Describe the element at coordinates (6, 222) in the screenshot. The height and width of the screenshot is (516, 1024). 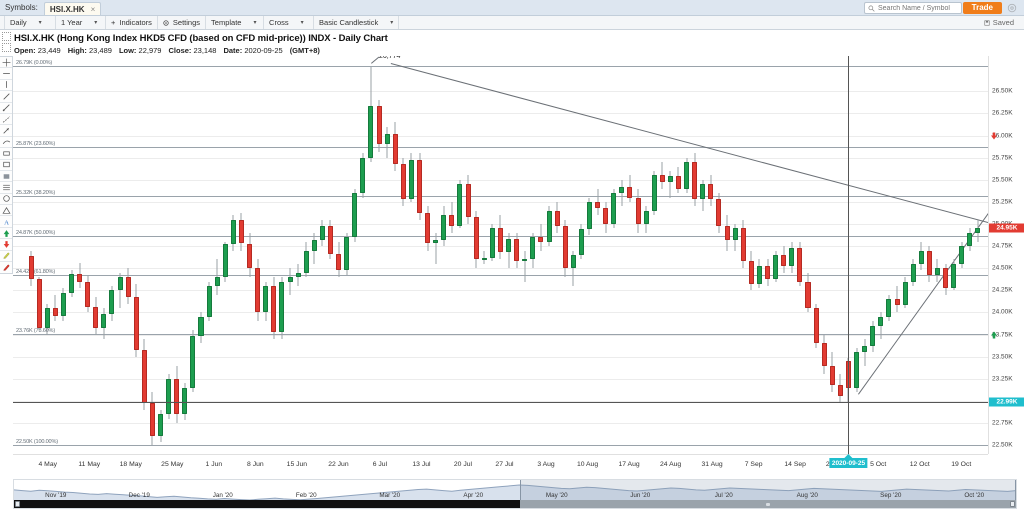
I see `tool-text-icon: A` at that location.